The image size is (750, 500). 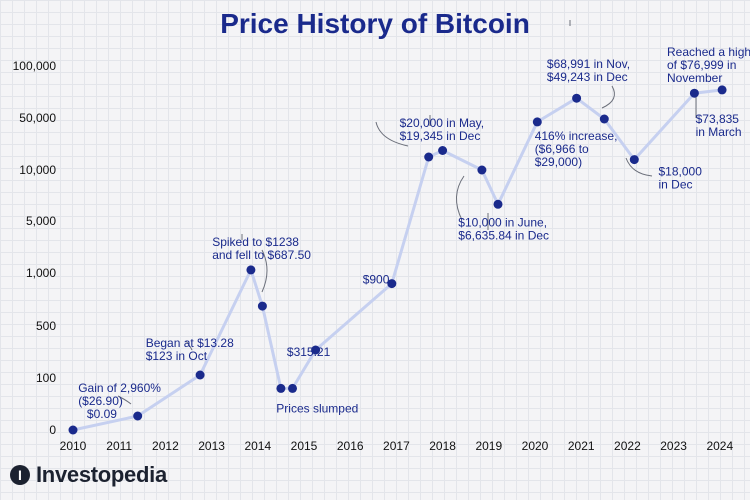 I want to click on annotation-label: $18,000 in Dec, so click(x=681, y=178).